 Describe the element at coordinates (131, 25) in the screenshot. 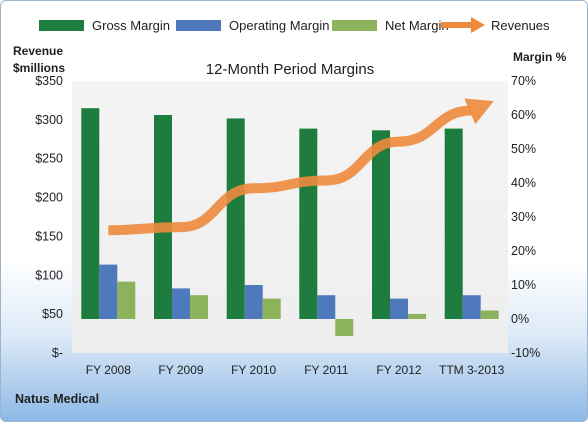

I see `legend-label-gross-margin: Gross Margin` at that location.